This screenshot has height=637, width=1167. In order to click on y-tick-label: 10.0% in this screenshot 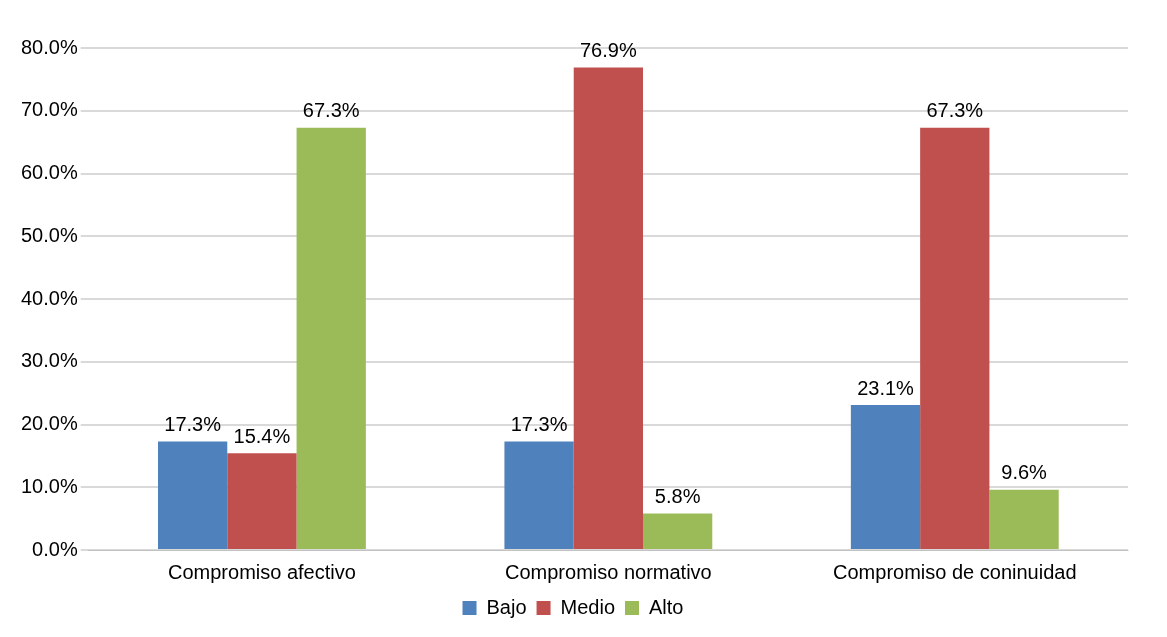, I will do `click(49, 485)`.